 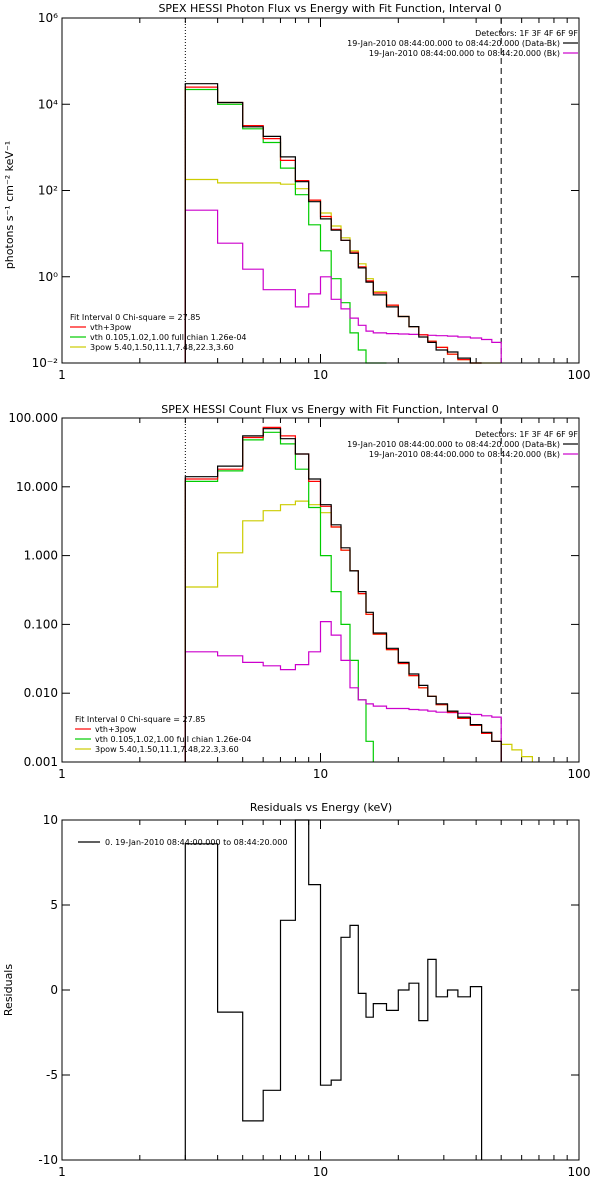 What do you see at coordinates (45, 363) in the screenshot?
I see `photon-flux-y-tick-label: 10⁻²` at bounding box center [45, 363].